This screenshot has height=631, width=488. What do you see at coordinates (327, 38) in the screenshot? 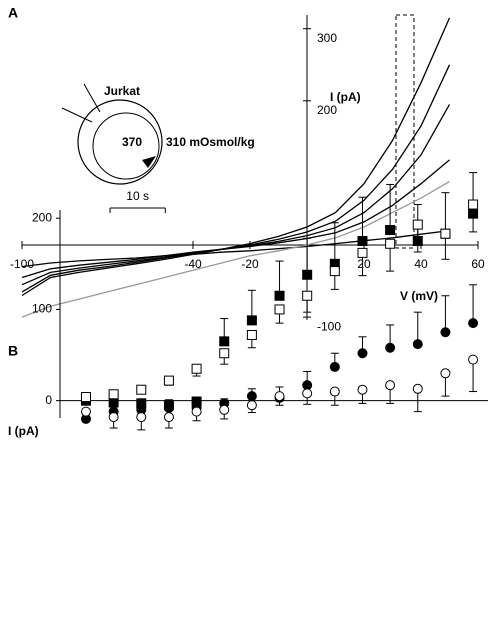
I see `y-tick-label: 300` at bounding box center [327, 38].